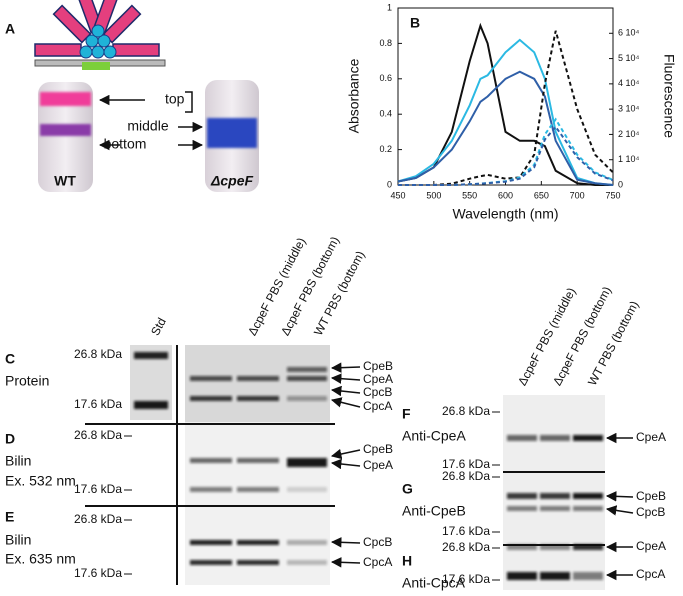 This screenshot has width=683, height=596. I want to click on panel-label: F, so click(406, 414).